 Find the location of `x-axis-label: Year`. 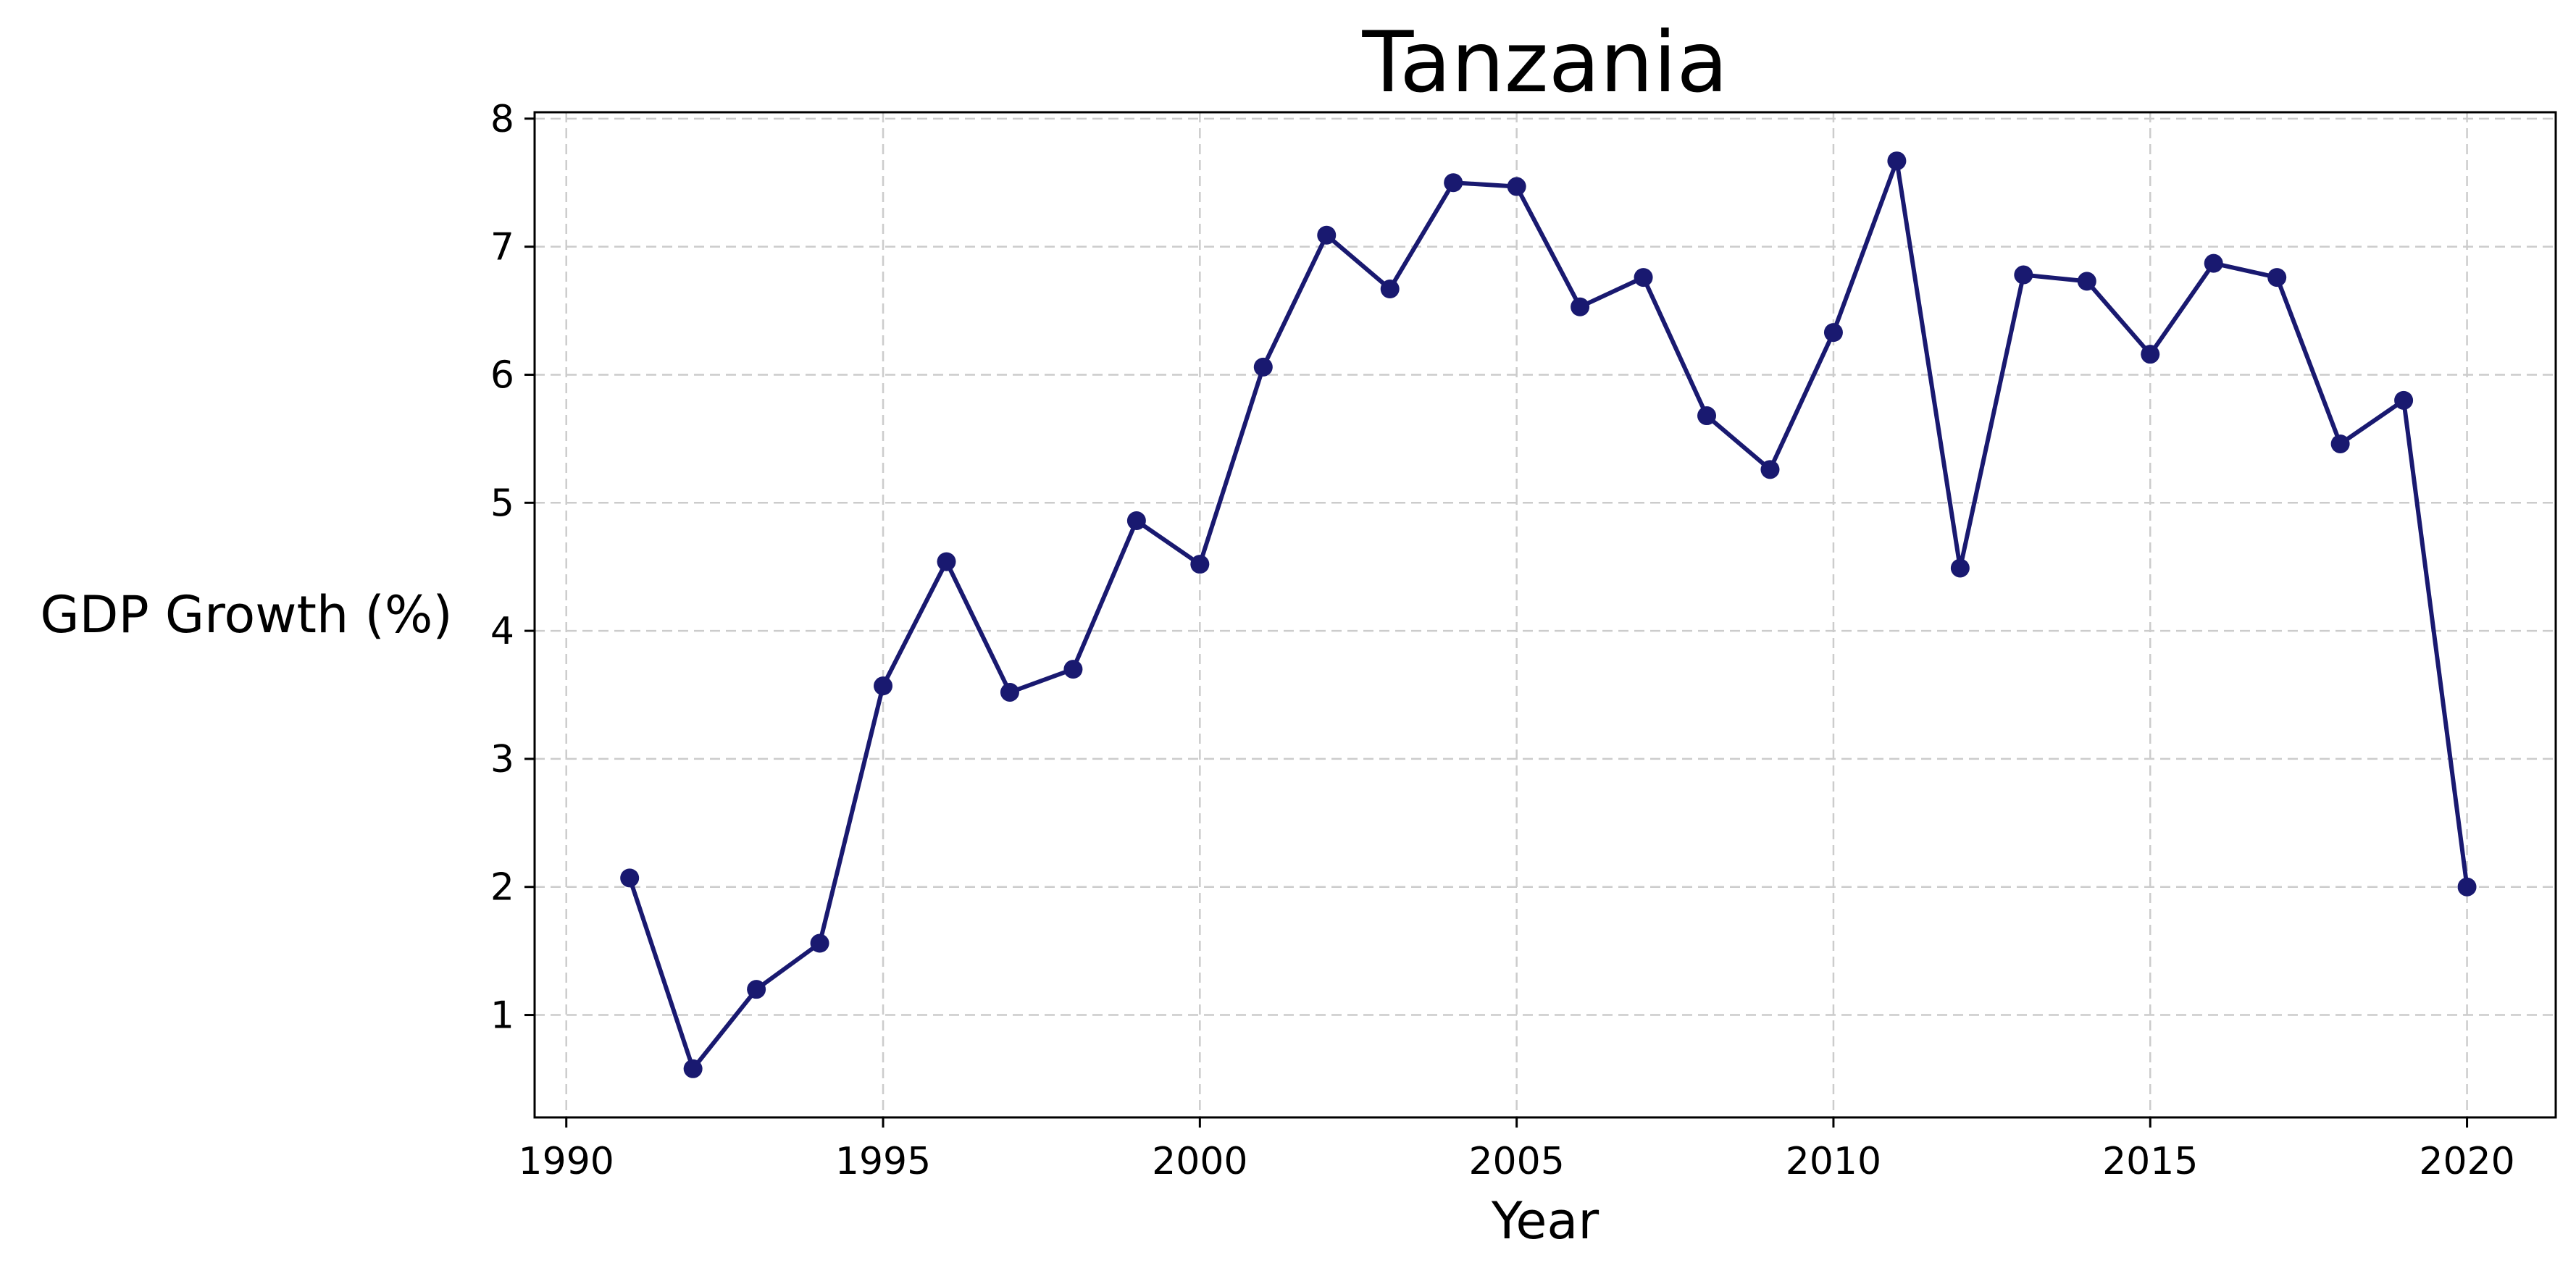

x-axis-label: Year is located at coordinates (1545, 1221).